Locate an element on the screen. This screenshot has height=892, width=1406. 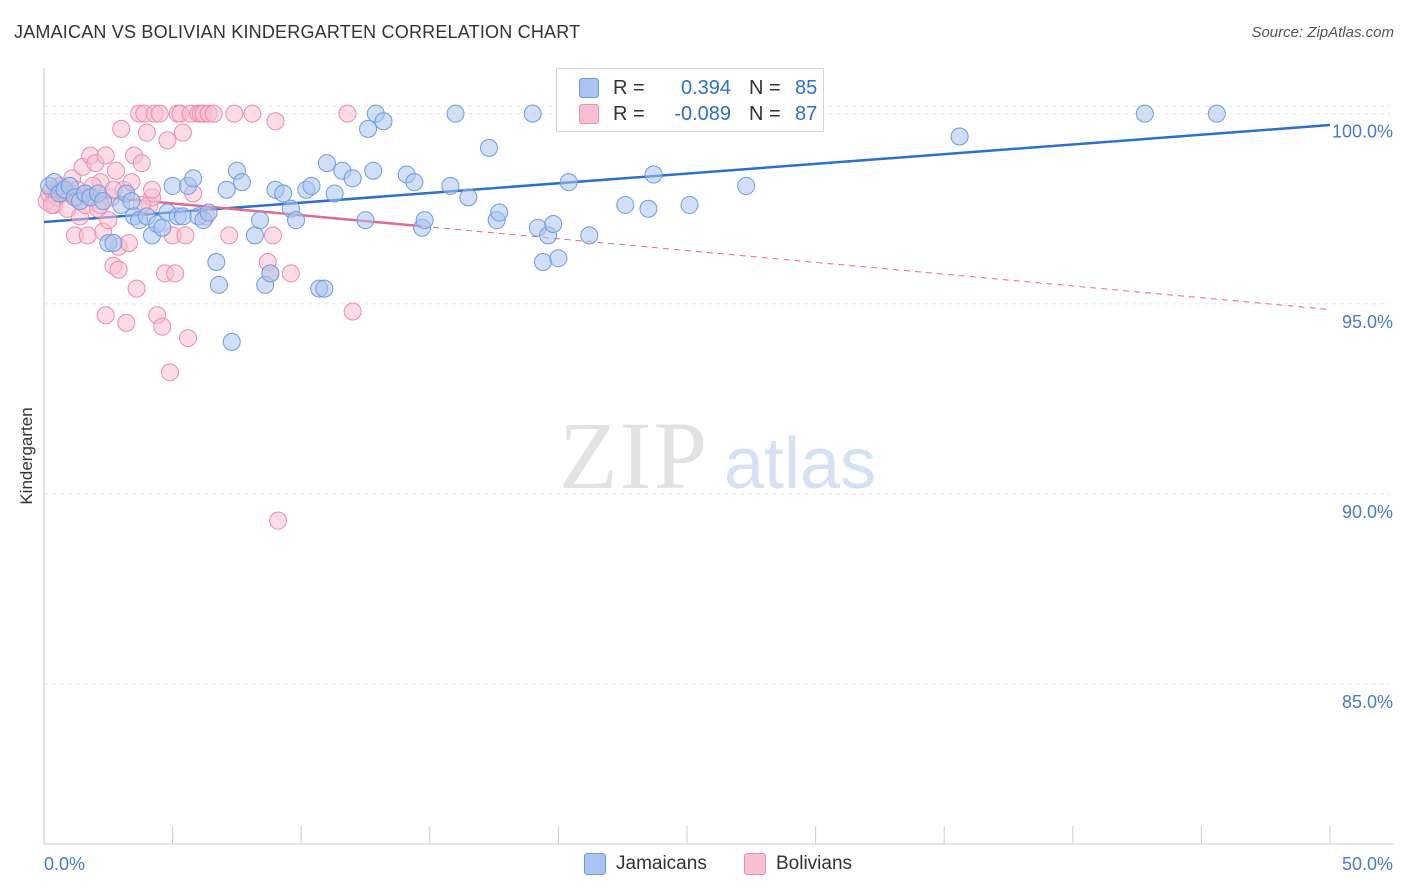
y-tick-label: 100.0% is located at coordinates (1362, 132).